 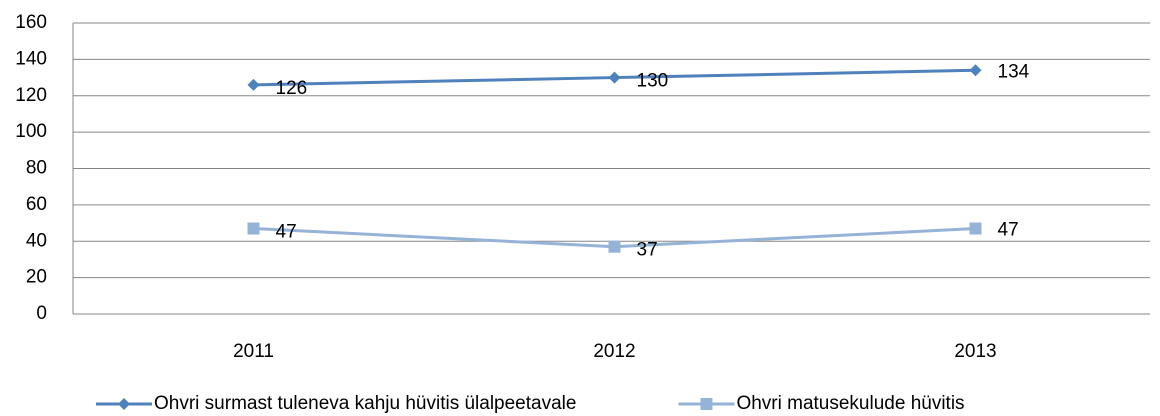 I want to click on y-tick-label: 160, so click(x=31, y=22).